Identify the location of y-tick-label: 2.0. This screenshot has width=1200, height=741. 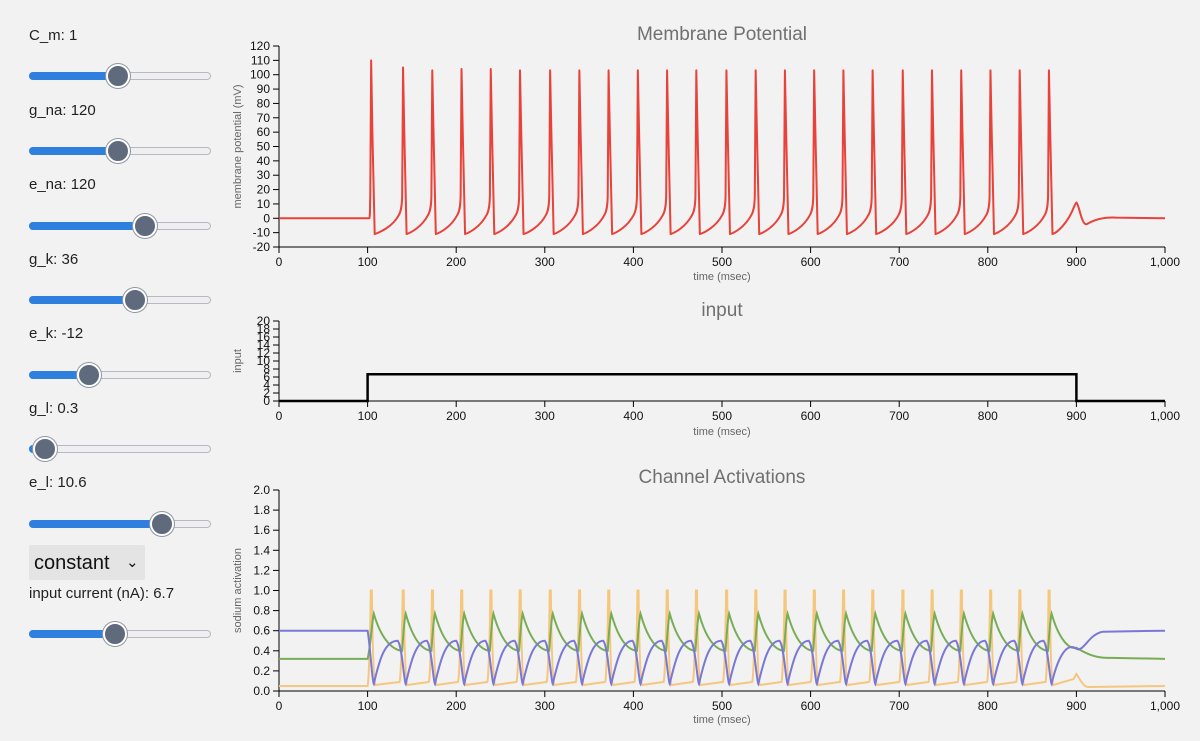
(261, 490).